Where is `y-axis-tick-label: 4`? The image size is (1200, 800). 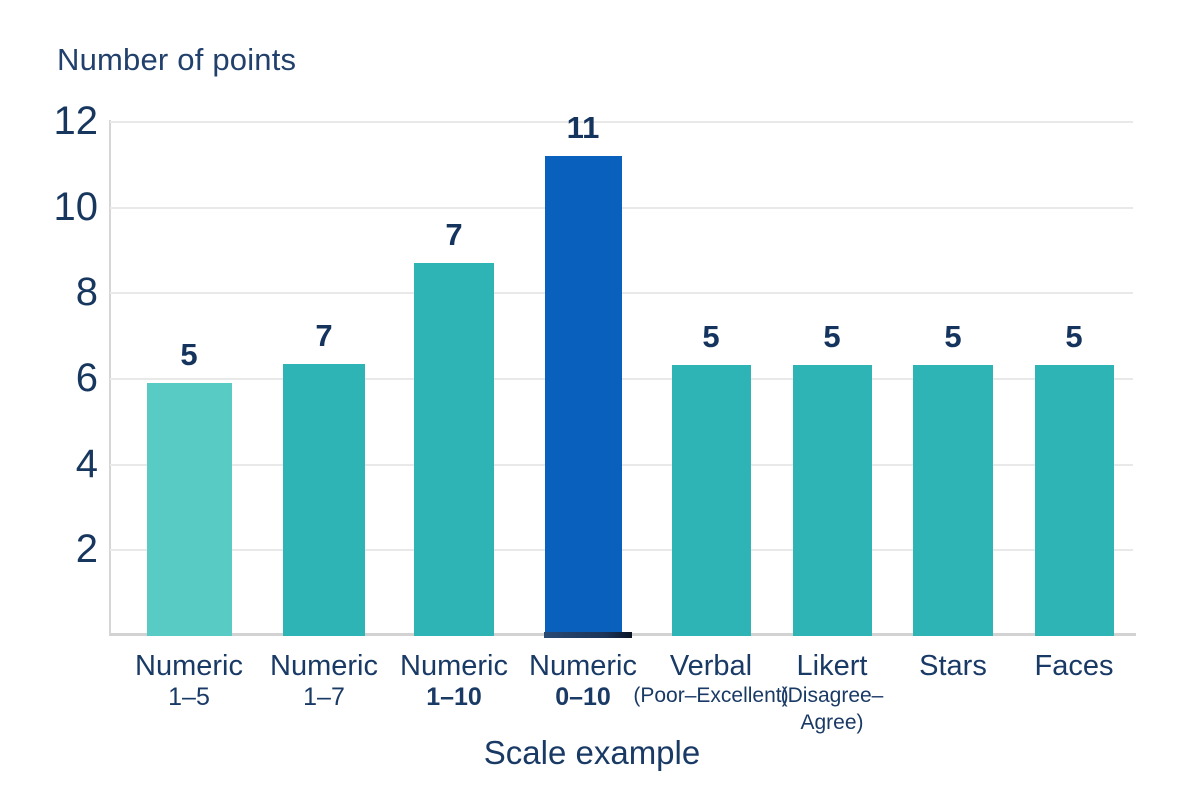
y-axis-tick-label: 4 is located at coordinates (86, 463).